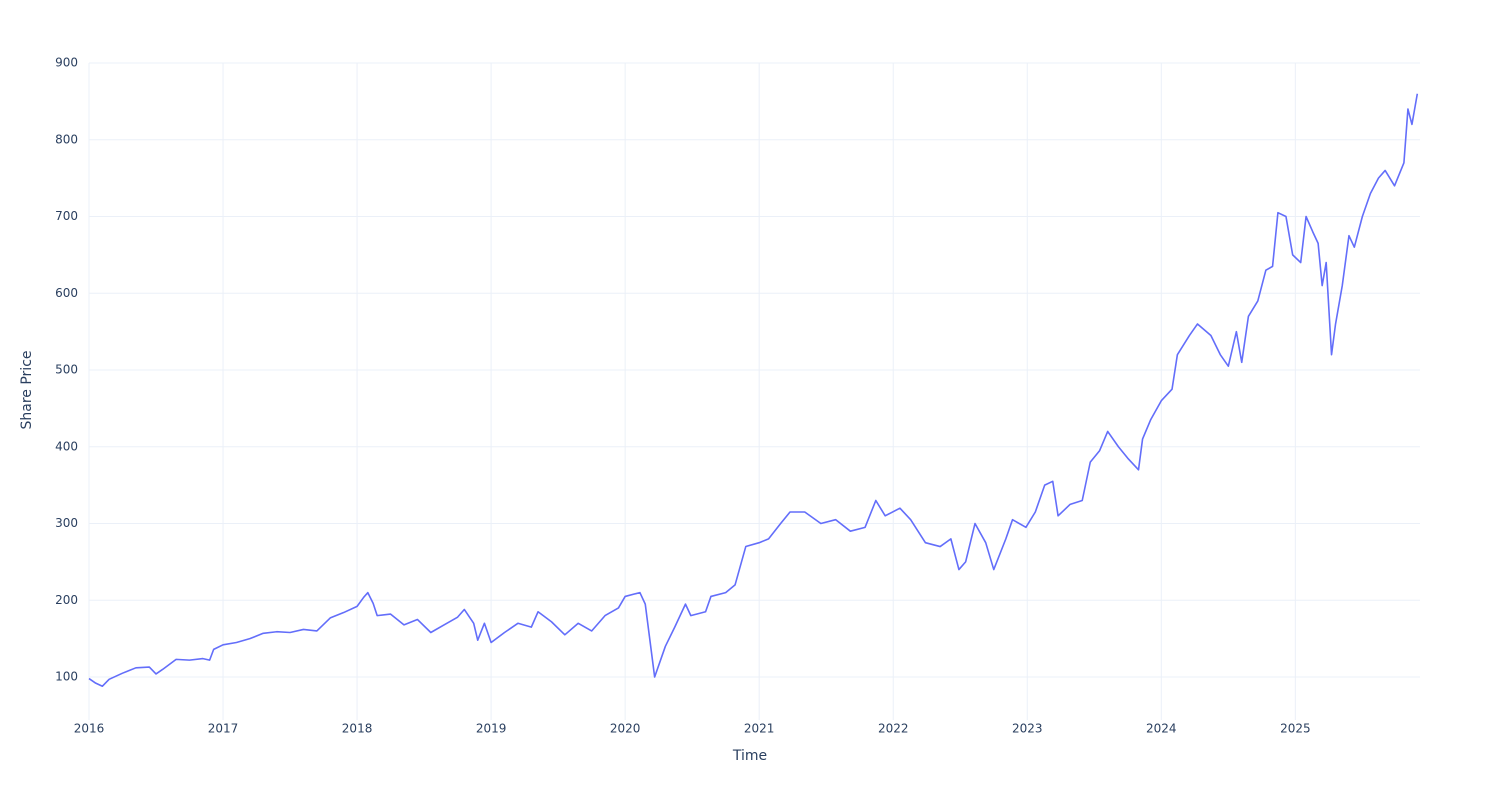 The width and height of the screenshot is (1500, 804). Describe the element at coordinates (66, 139) in the screenshot. I see `y-tick-label: 800` at that location.